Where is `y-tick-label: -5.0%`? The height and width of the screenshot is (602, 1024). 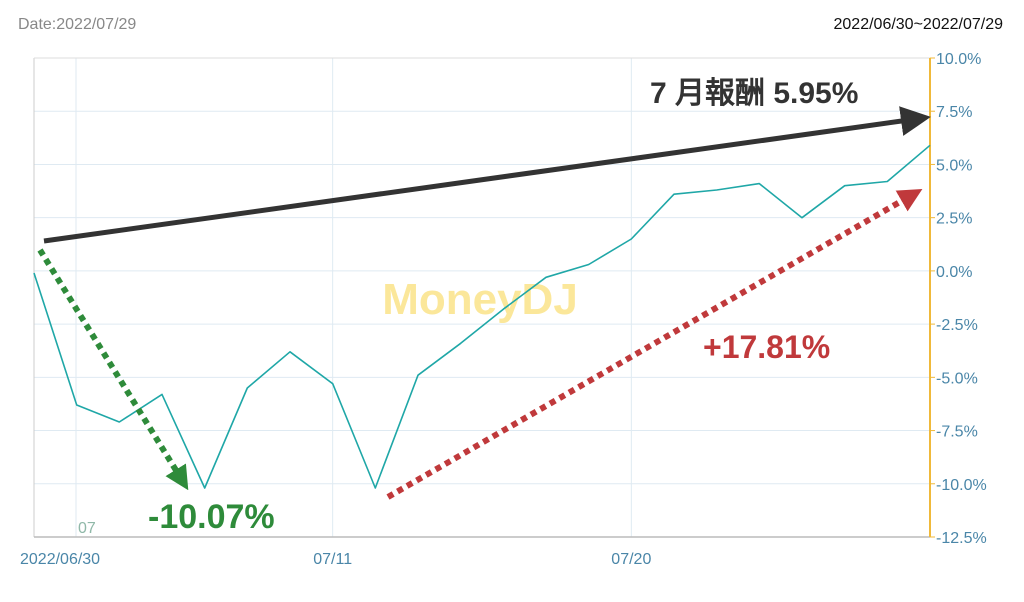
y-tick-label: -5.0% is located at coordinates (957, 378).